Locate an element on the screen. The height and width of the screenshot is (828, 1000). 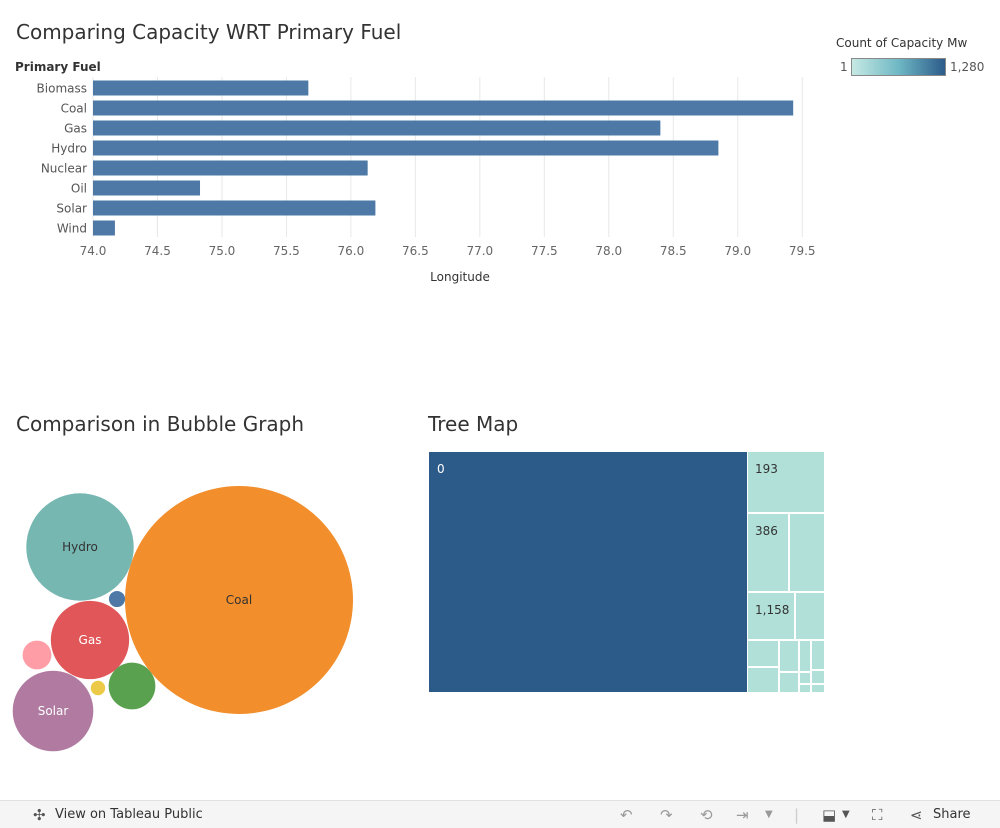
bar-chart-title: Comparing Capacity WRT Primary Fuel is located at coordinates (209, 32).